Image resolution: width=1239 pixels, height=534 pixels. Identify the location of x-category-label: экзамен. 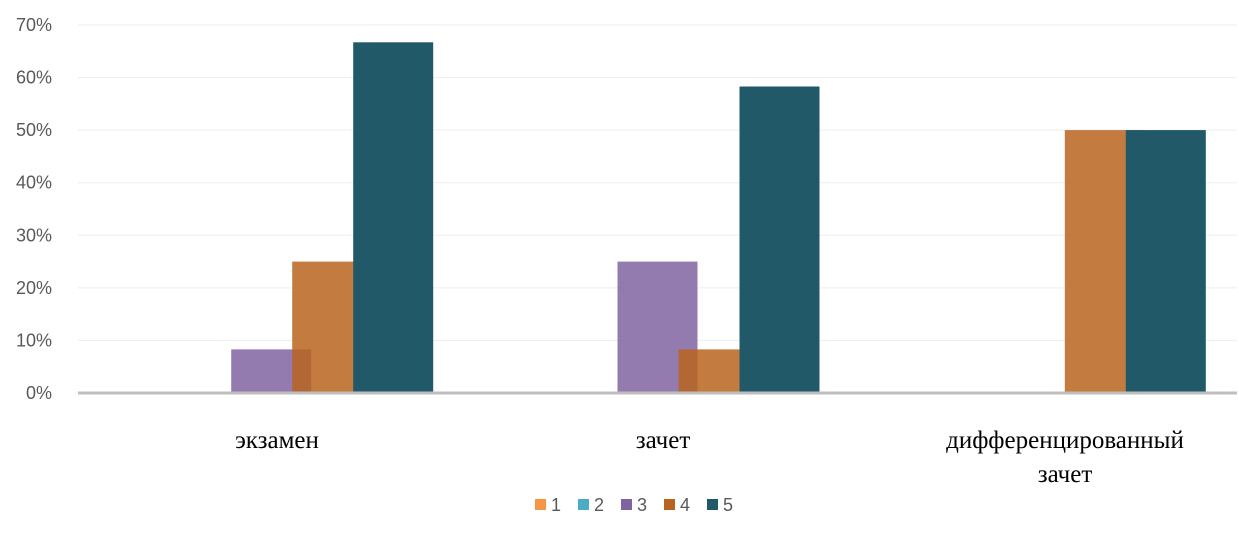
(277, 440).